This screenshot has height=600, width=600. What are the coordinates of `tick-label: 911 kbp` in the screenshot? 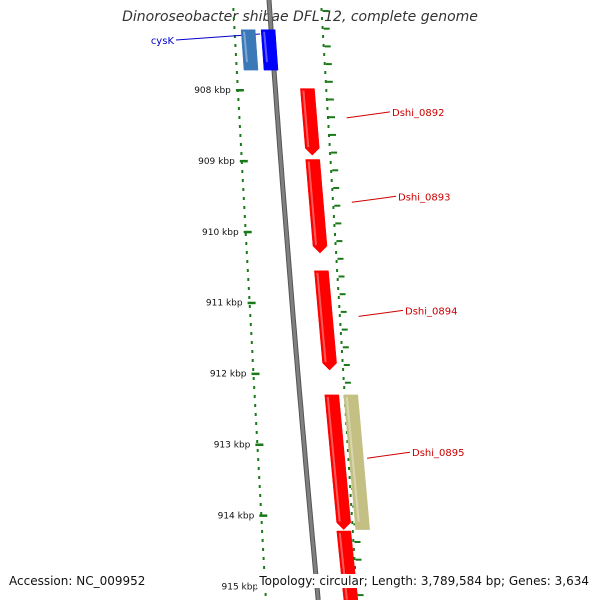 It's located at (224, 304).